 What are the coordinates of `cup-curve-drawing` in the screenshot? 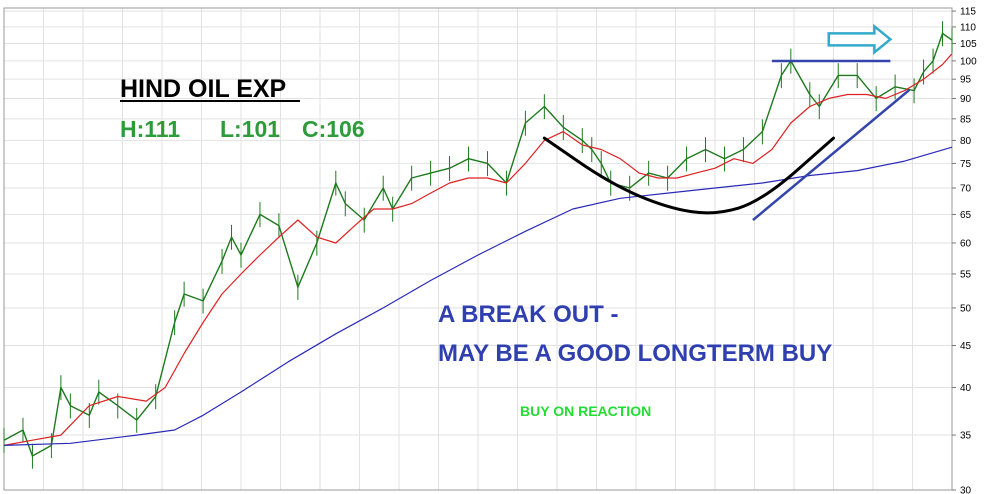 It's located at (688, 175).